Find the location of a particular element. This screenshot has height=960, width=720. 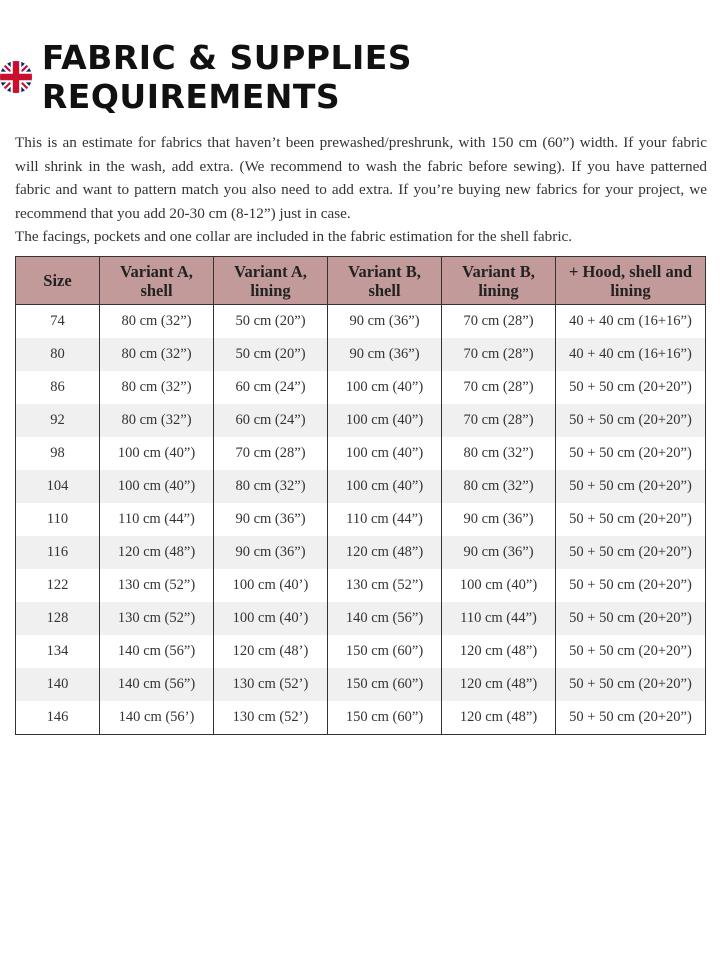

page-header: FABRIC & SUPPLIES REQUIREMENTS is located at coordinates (360, 77).